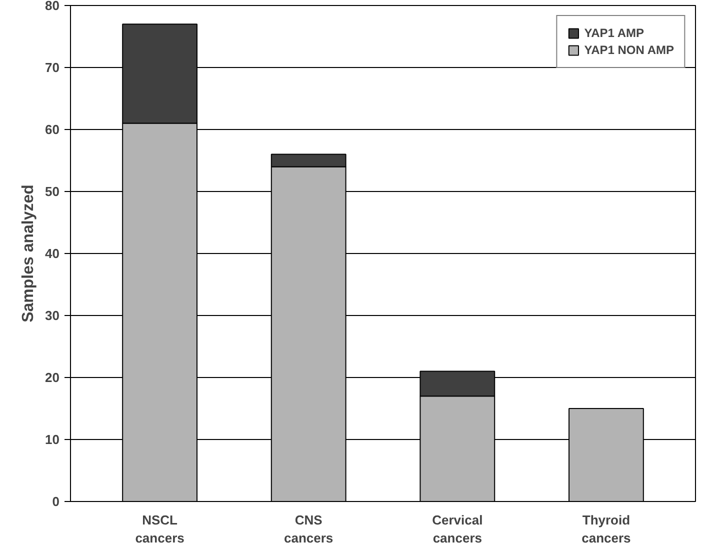 This screenshot has width=706, height=553. I want to click on y-tick-label: 60, so click(52, 129).